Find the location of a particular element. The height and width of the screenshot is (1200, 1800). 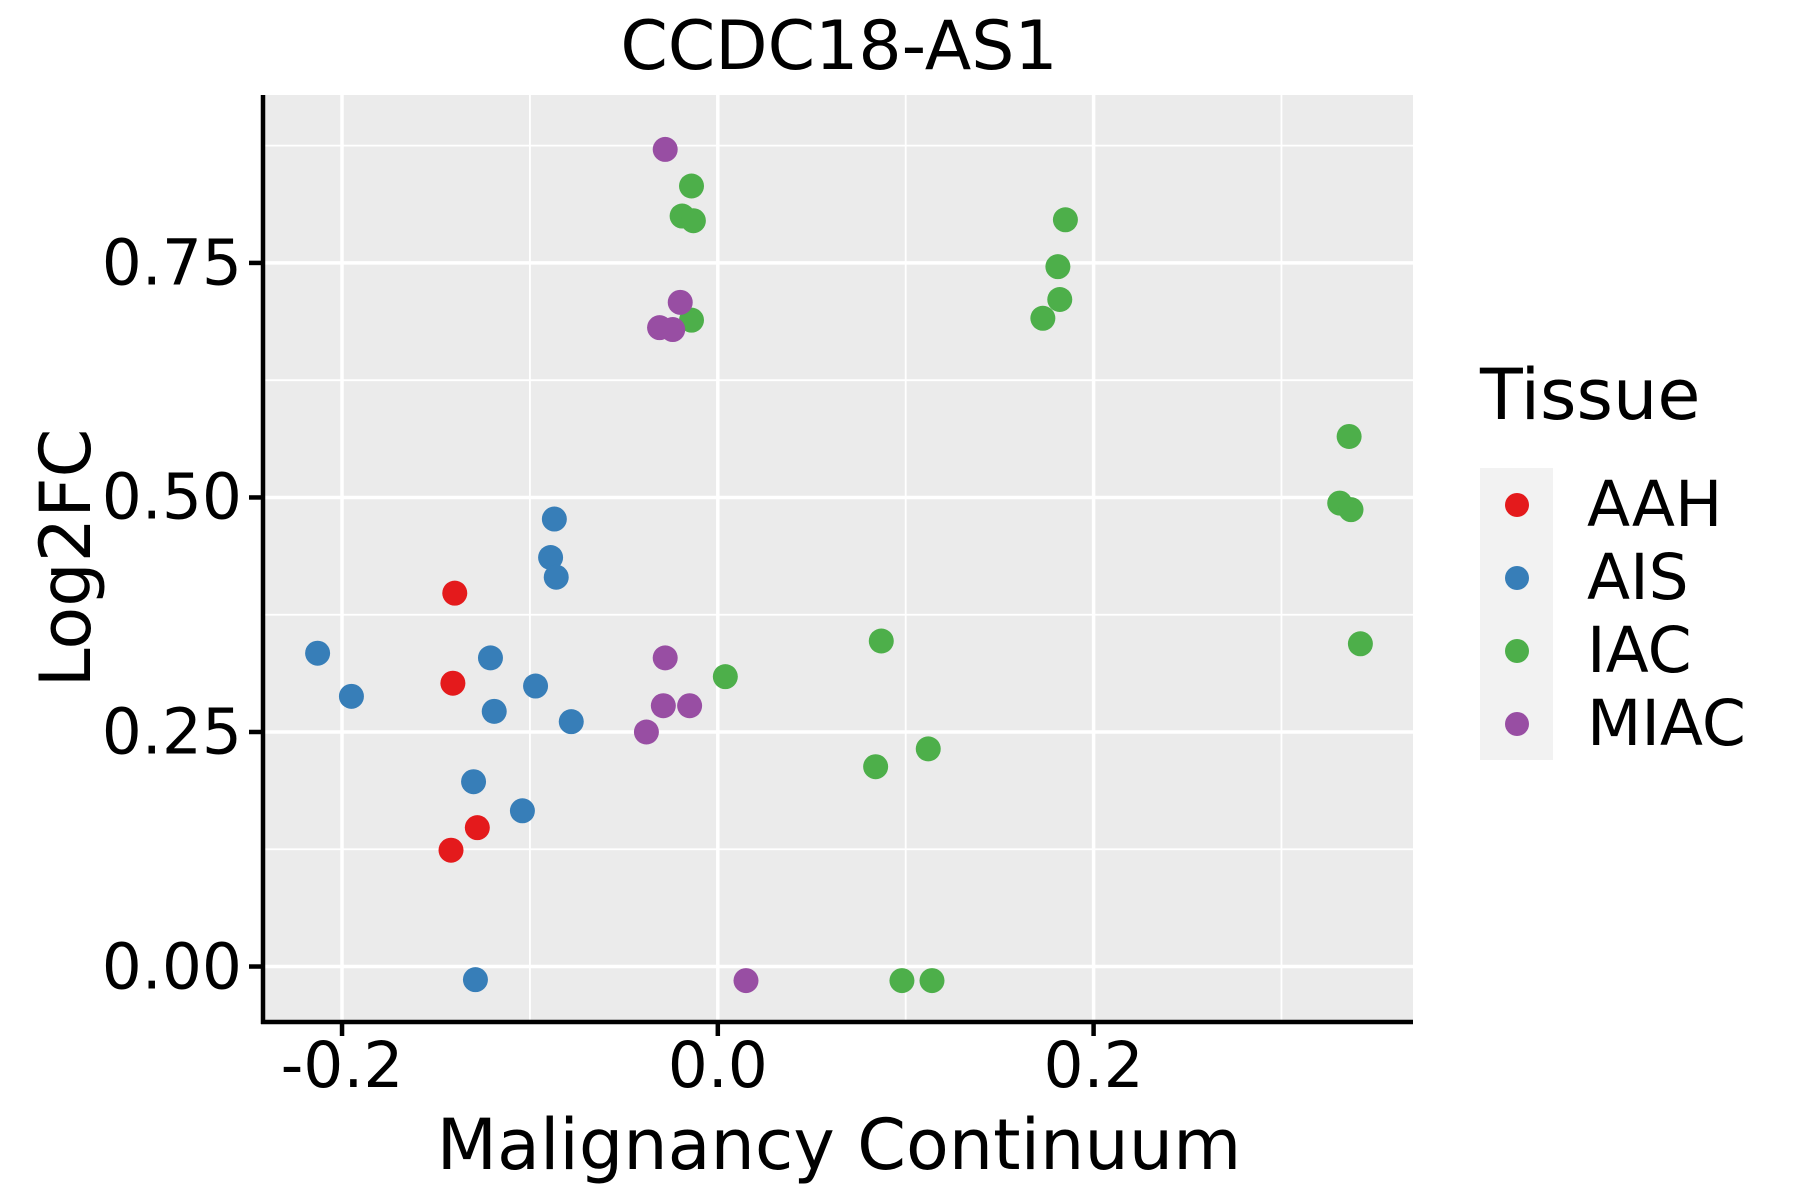

x-tick-label: 0.2 is located at coordinates (1093, 1065).